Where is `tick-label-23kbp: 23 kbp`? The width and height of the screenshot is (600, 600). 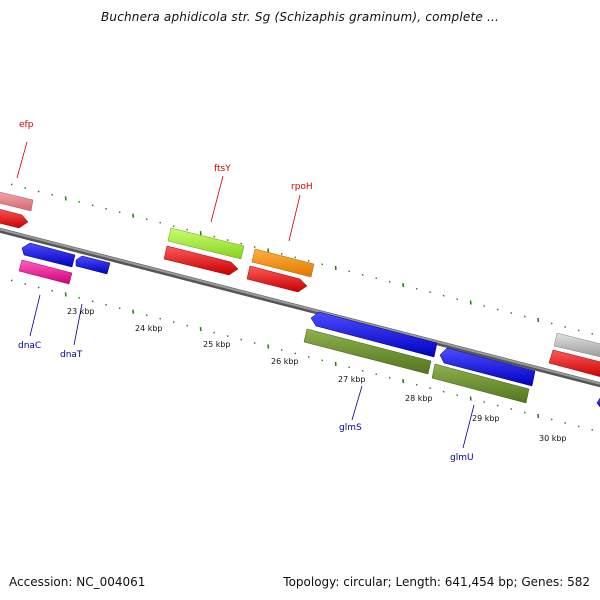 tick-label-23kbp: 23 kbp is located at coordinates (81, 311).